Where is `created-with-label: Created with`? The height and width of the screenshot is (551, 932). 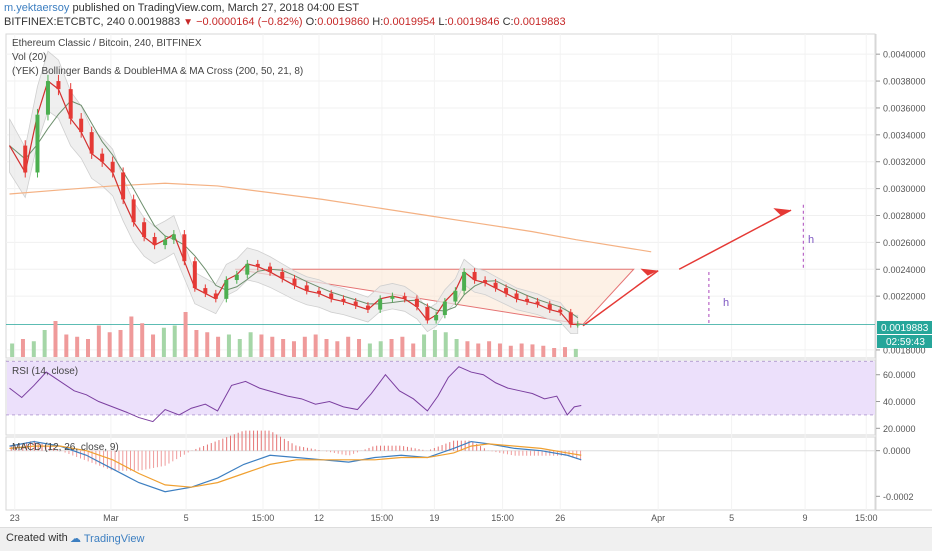
created-with-label: Created with is located at coordinates (37, 538).